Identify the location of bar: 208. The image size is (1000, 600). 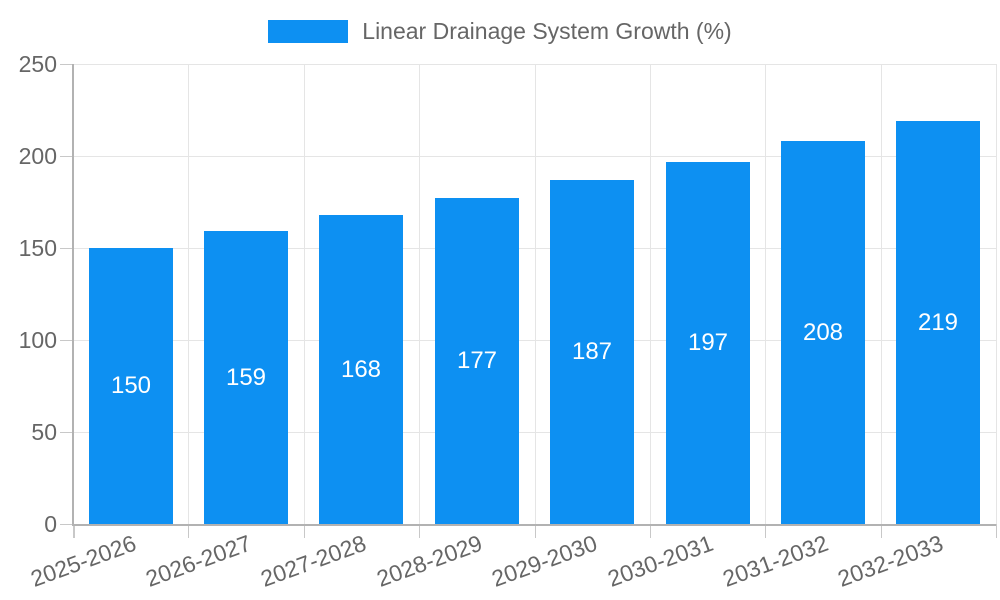
(823, 332).